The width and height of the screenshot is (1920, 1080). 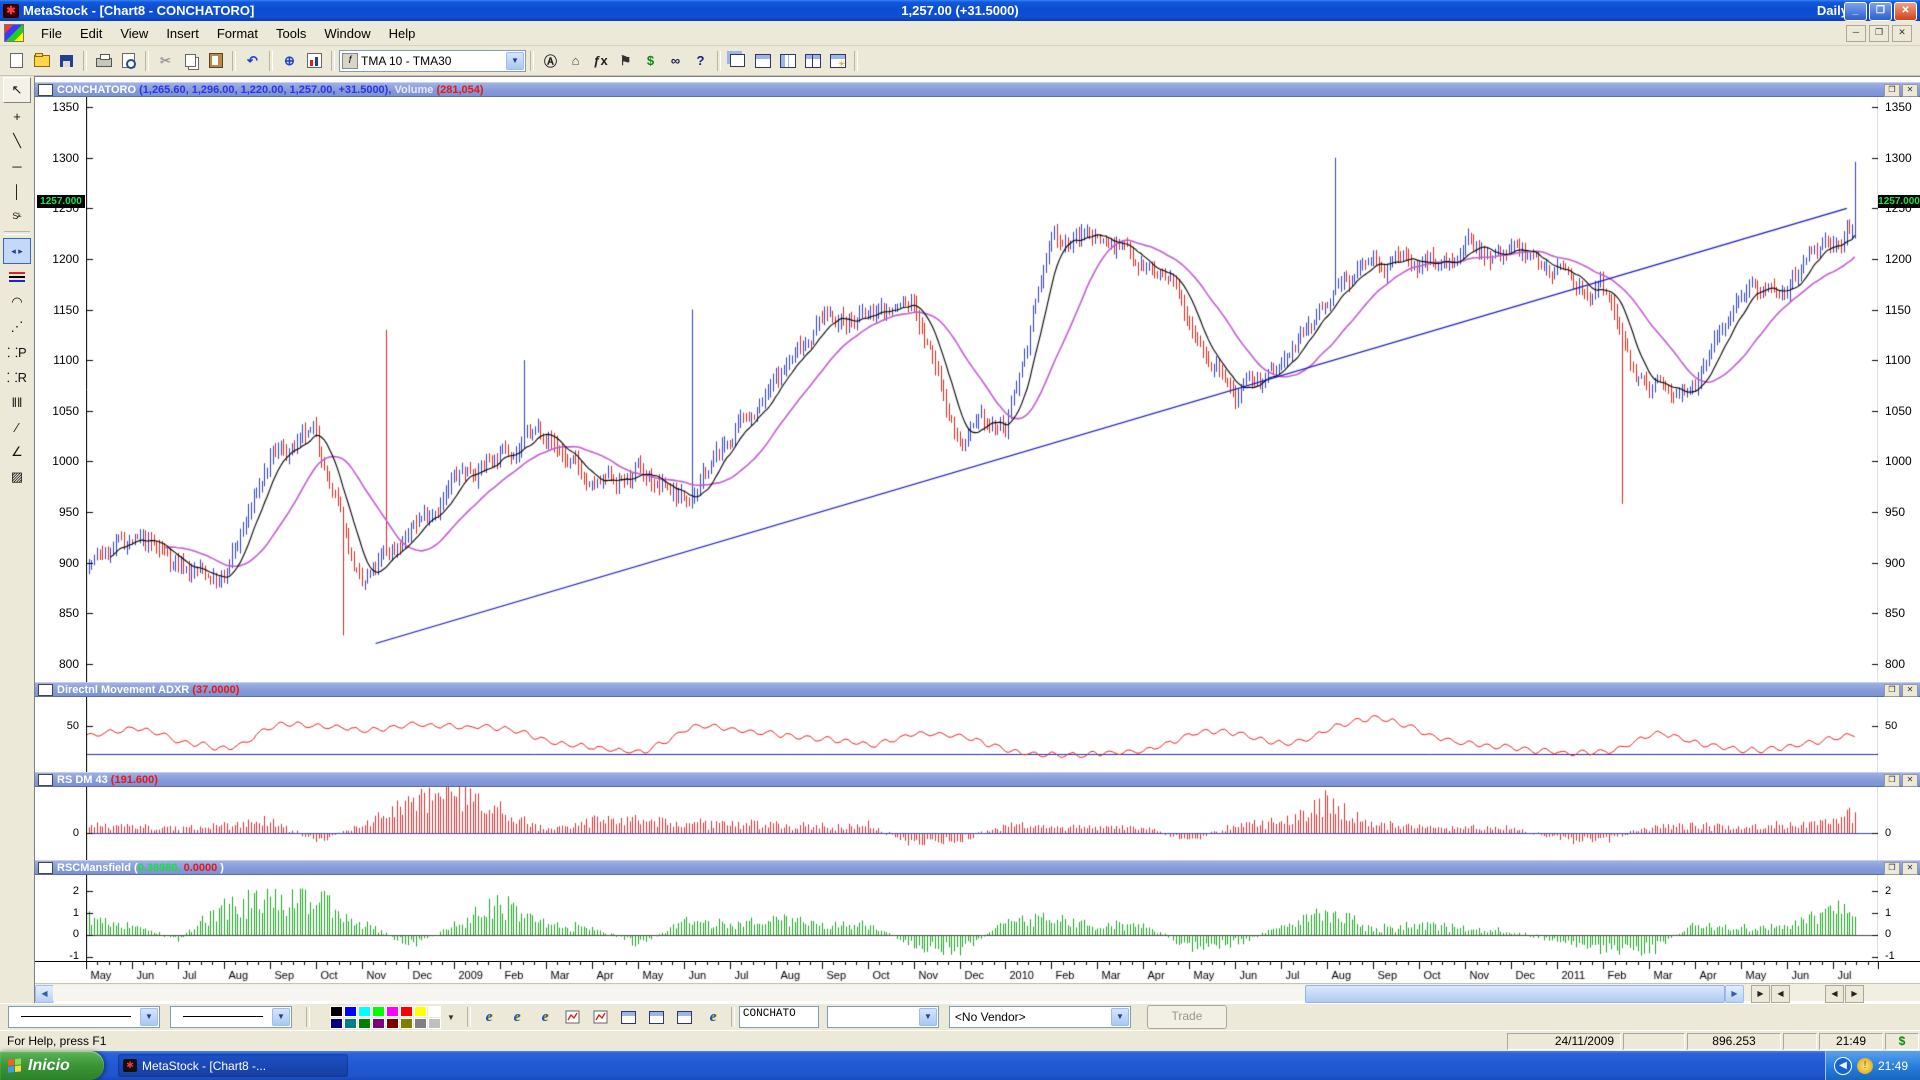 What do you see at coordinates (1842, 1065) in the screenshot?
I see `hide-icons-icon: ◀` at bounding box center [1842, 1065].